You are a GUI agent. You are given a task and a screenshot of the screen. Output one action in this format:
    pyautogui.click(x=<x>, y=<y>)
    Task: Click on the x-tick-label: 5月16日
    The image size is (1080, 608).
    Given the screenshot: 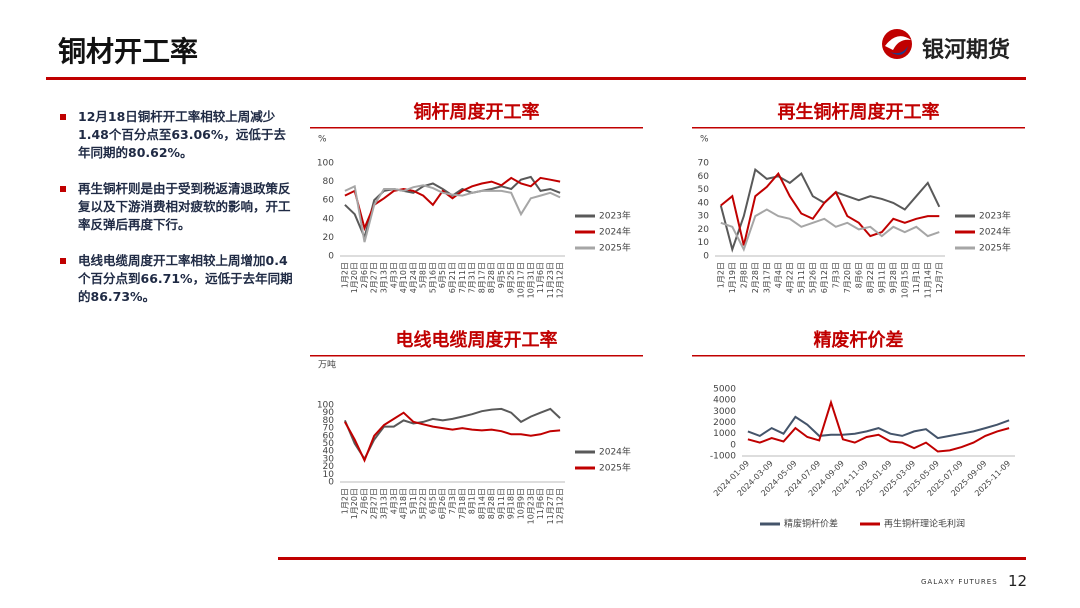 What is the action you would take?
    pyautogui.click(x=432, y=277)
    